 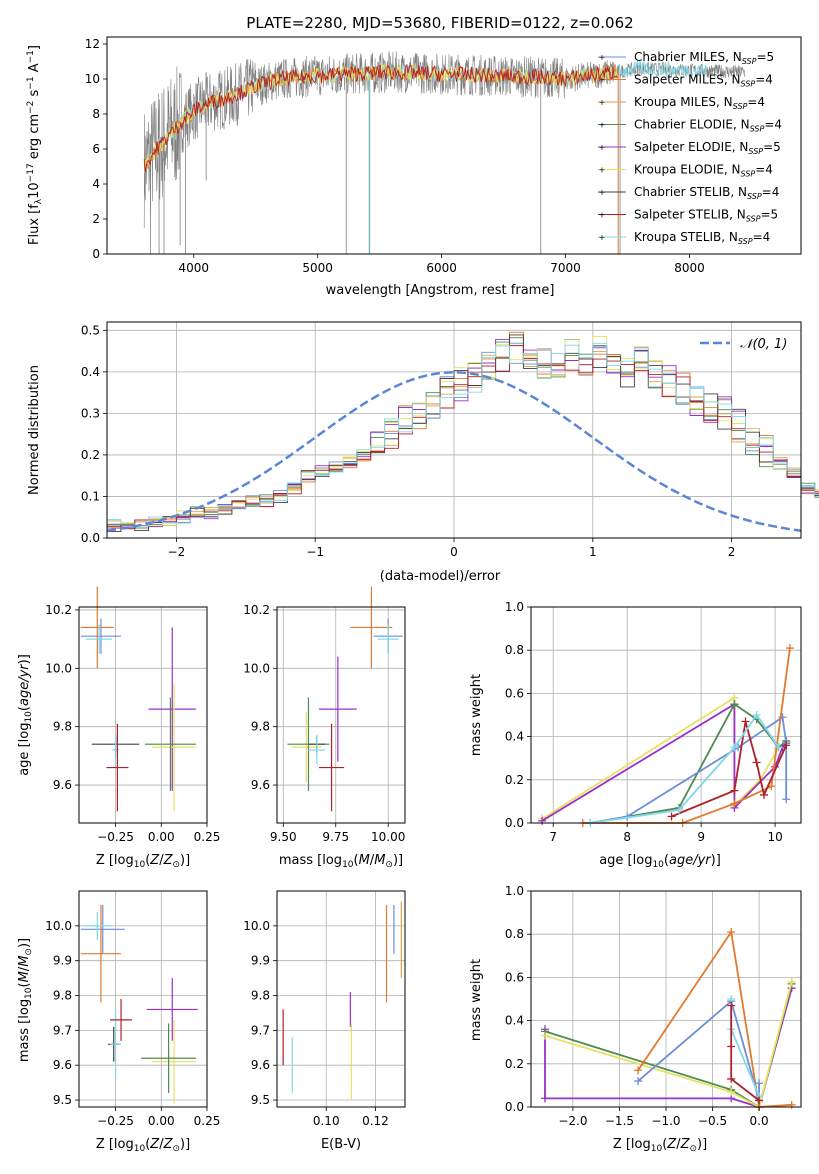 What do you see at coordinates (35, 145) in the screenshot?
I see `spectrum-ylabel: Flux [fλ10−17 erg cm−2 s−1 A−1]` at bounding box center [35, 145].